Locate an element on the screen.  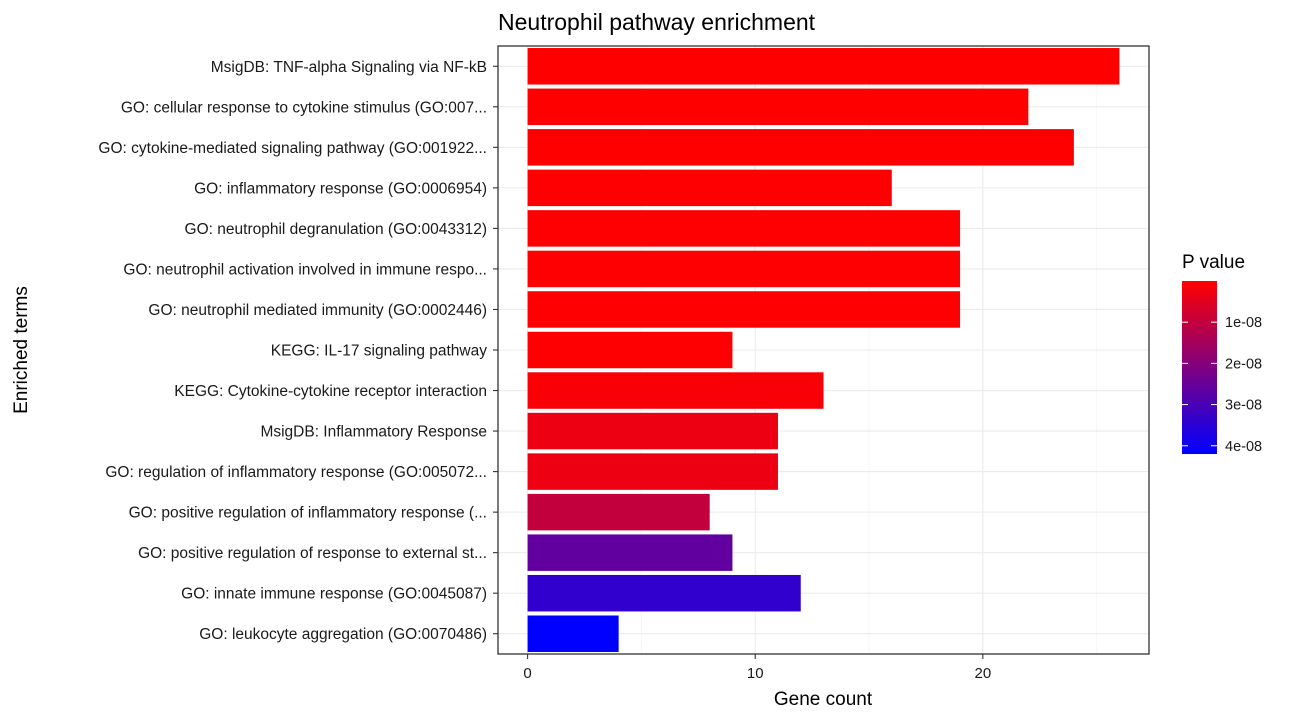
x-tick-label-2: 20 is located at coordinates (982, 673).